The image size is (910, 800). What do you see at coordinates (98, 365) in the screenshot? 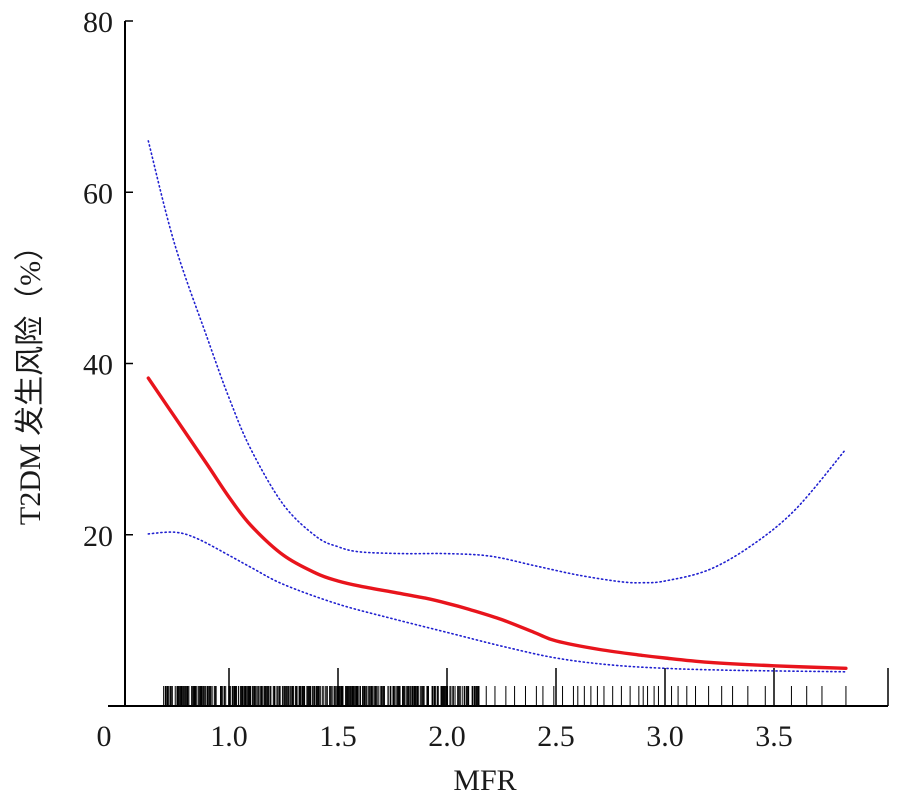
I see `y-tick-label: 40` at bounding box center [98, 365].